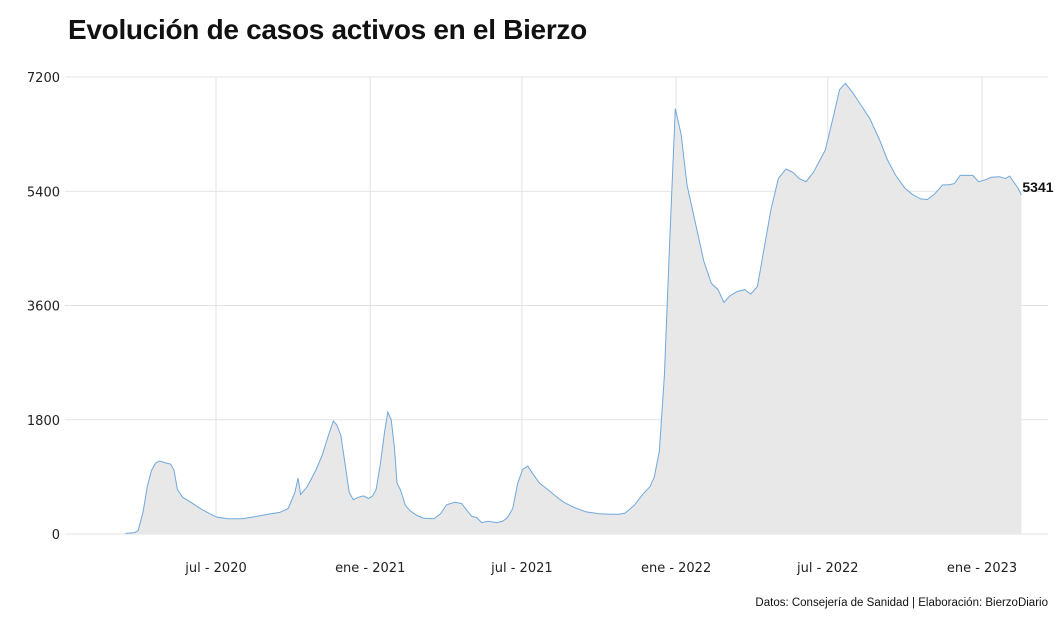 The width and height of the screenshot is (1056, 617). What do you see at coordinates (521, 568) in the screenshot?
I see `x-tick-label: jul - 2021` at bounding box center [521, 568].